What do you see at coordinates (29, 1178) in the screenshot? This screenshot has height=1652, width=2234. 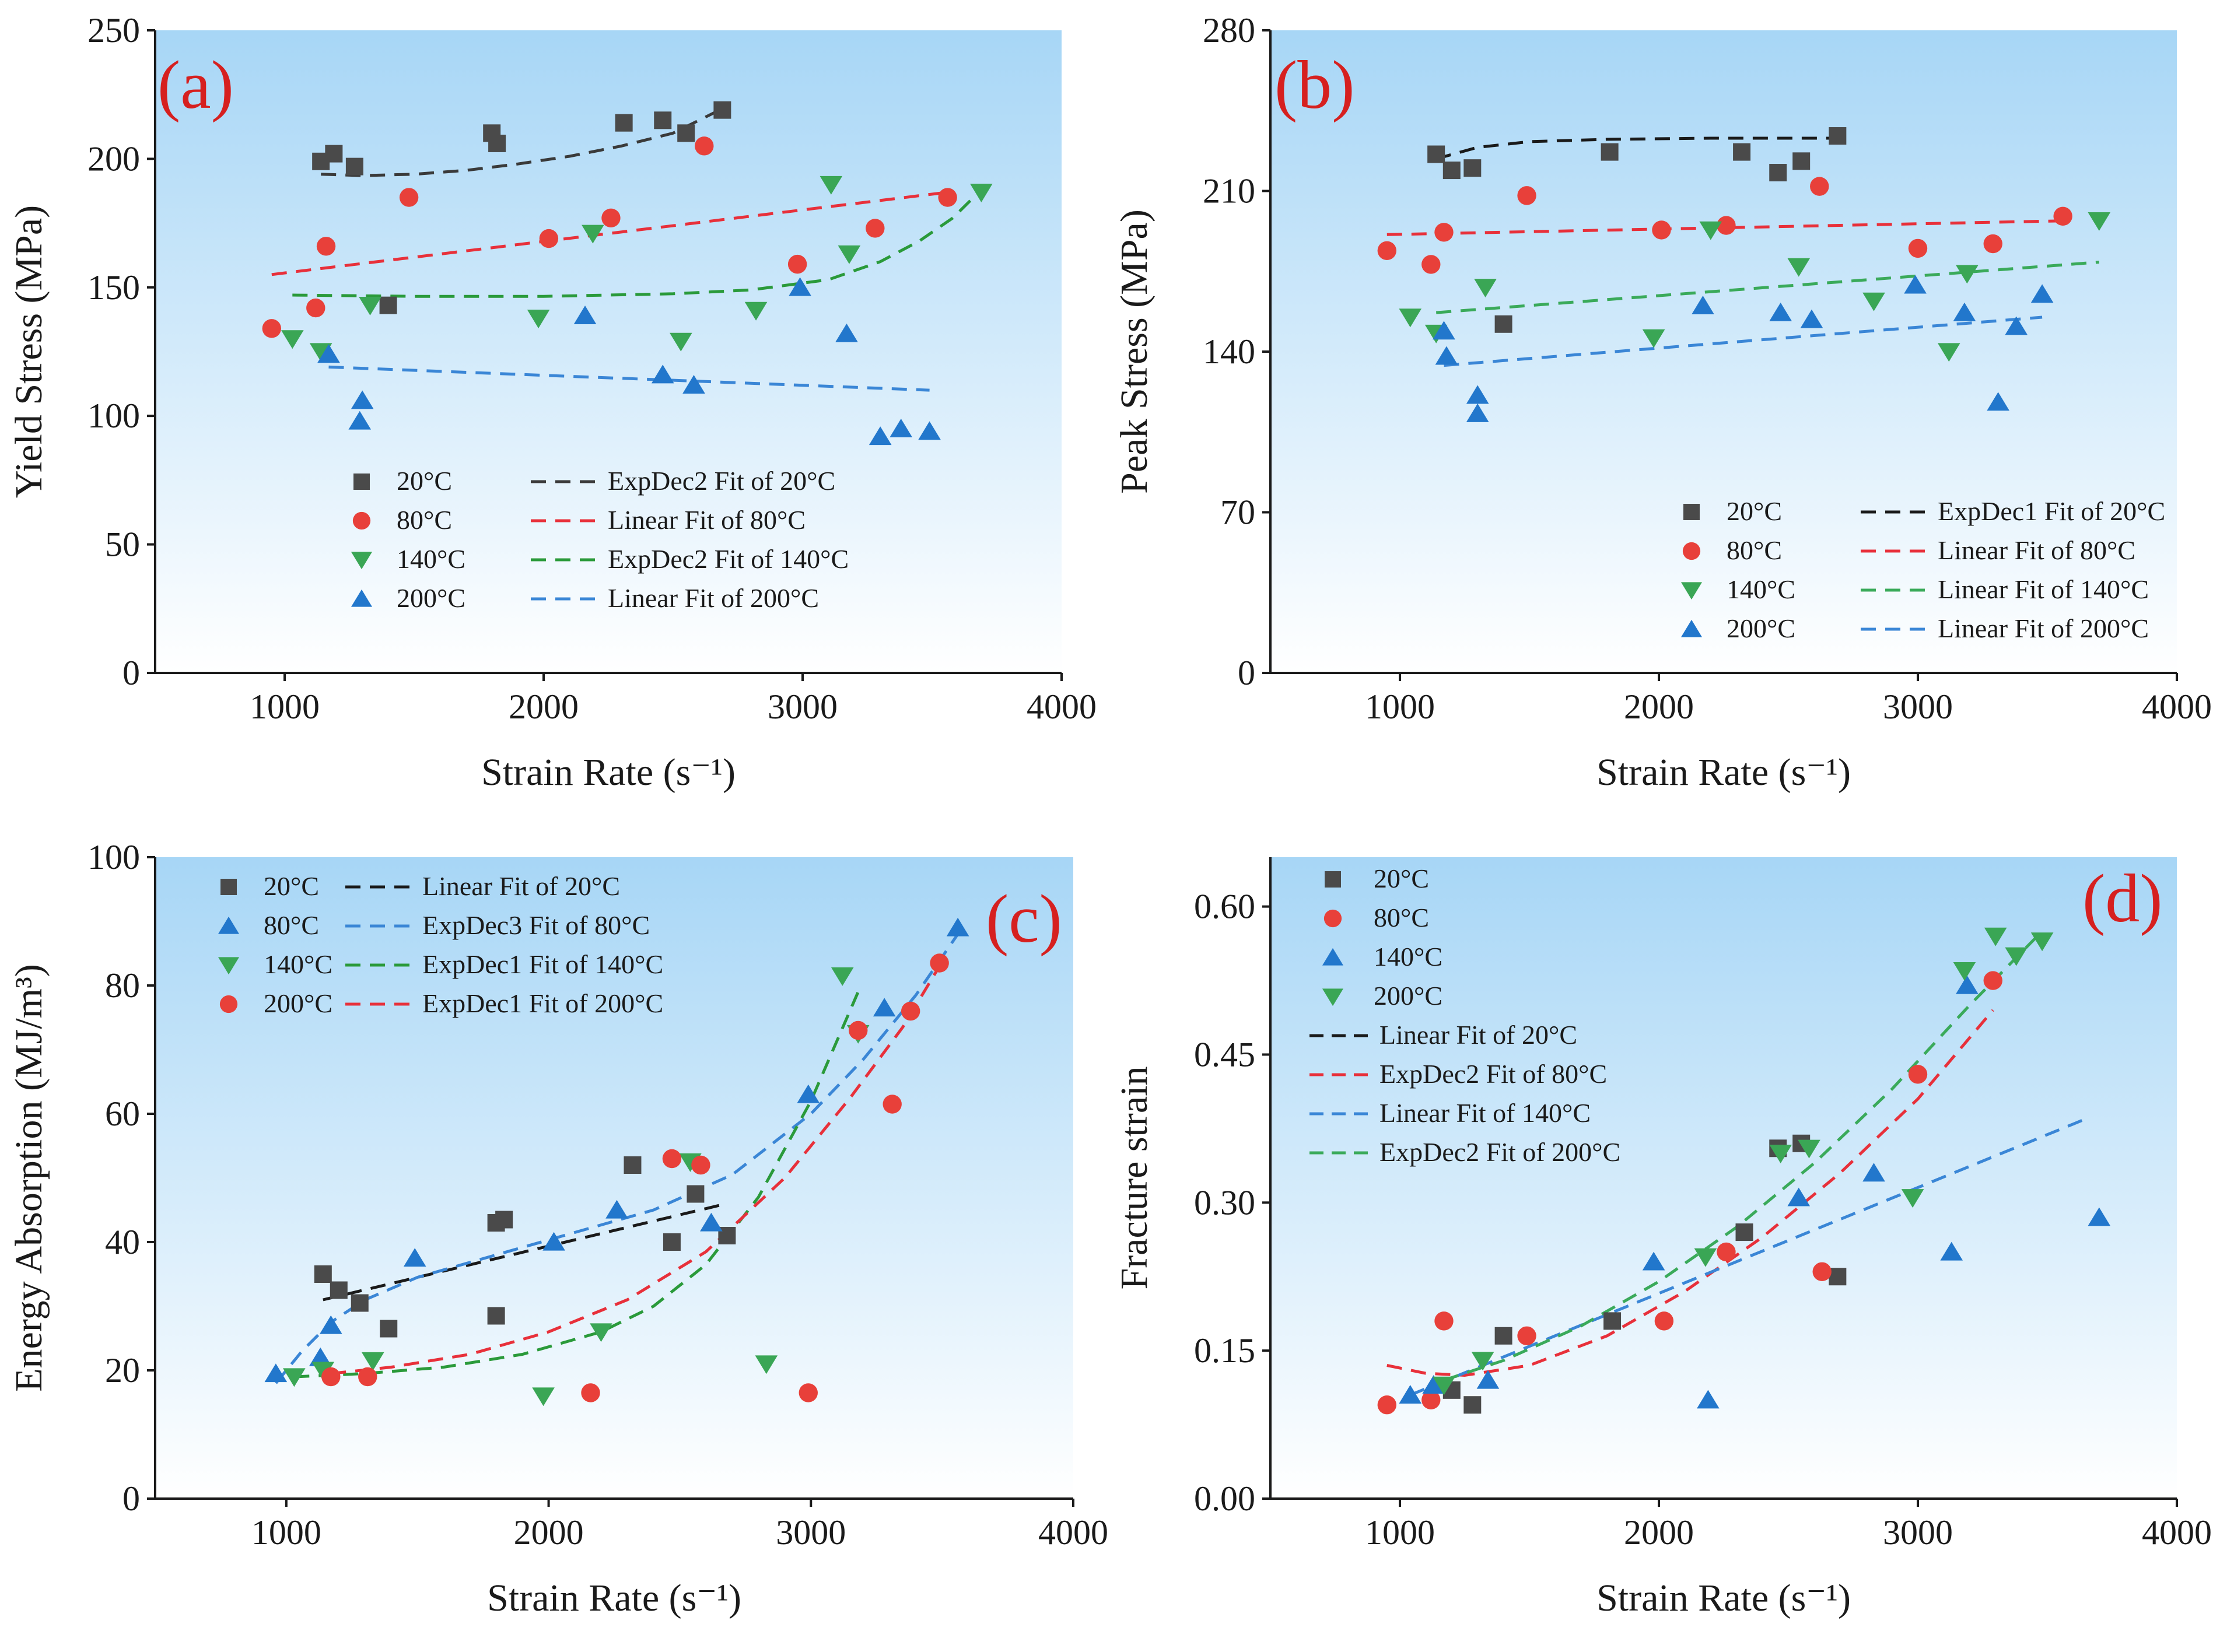 I see `y-axis-title: Energy Absorption (MJ/m³)` at bounding box center [29, 1178].